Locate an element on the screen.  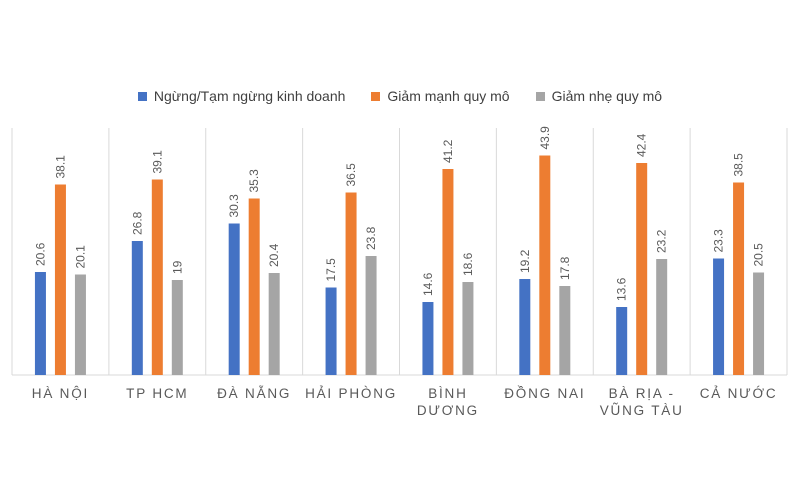
data-label: 35.3 is located at coordinates (254, 181).